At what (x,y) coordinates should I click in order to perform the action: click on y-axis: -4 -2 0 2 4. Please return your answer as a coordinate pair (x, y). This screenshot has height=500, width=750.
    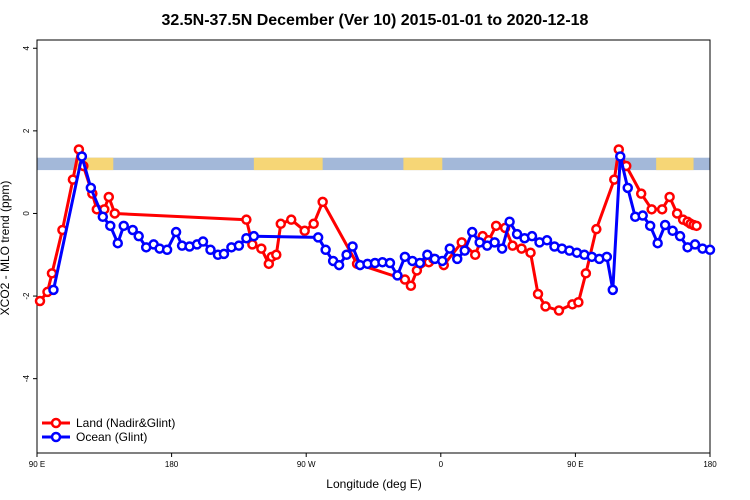
    Looking at the image, I should click on (29, 213).